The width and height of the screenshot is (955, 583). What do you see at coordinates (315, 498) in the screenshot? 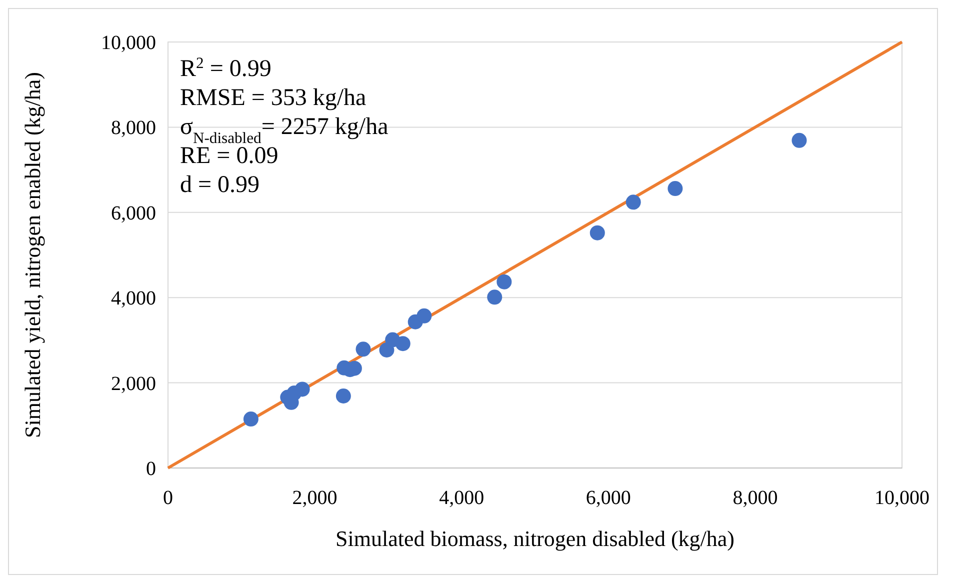
I see `x-tick-label: 2,000` at bounding box center [315, 498].